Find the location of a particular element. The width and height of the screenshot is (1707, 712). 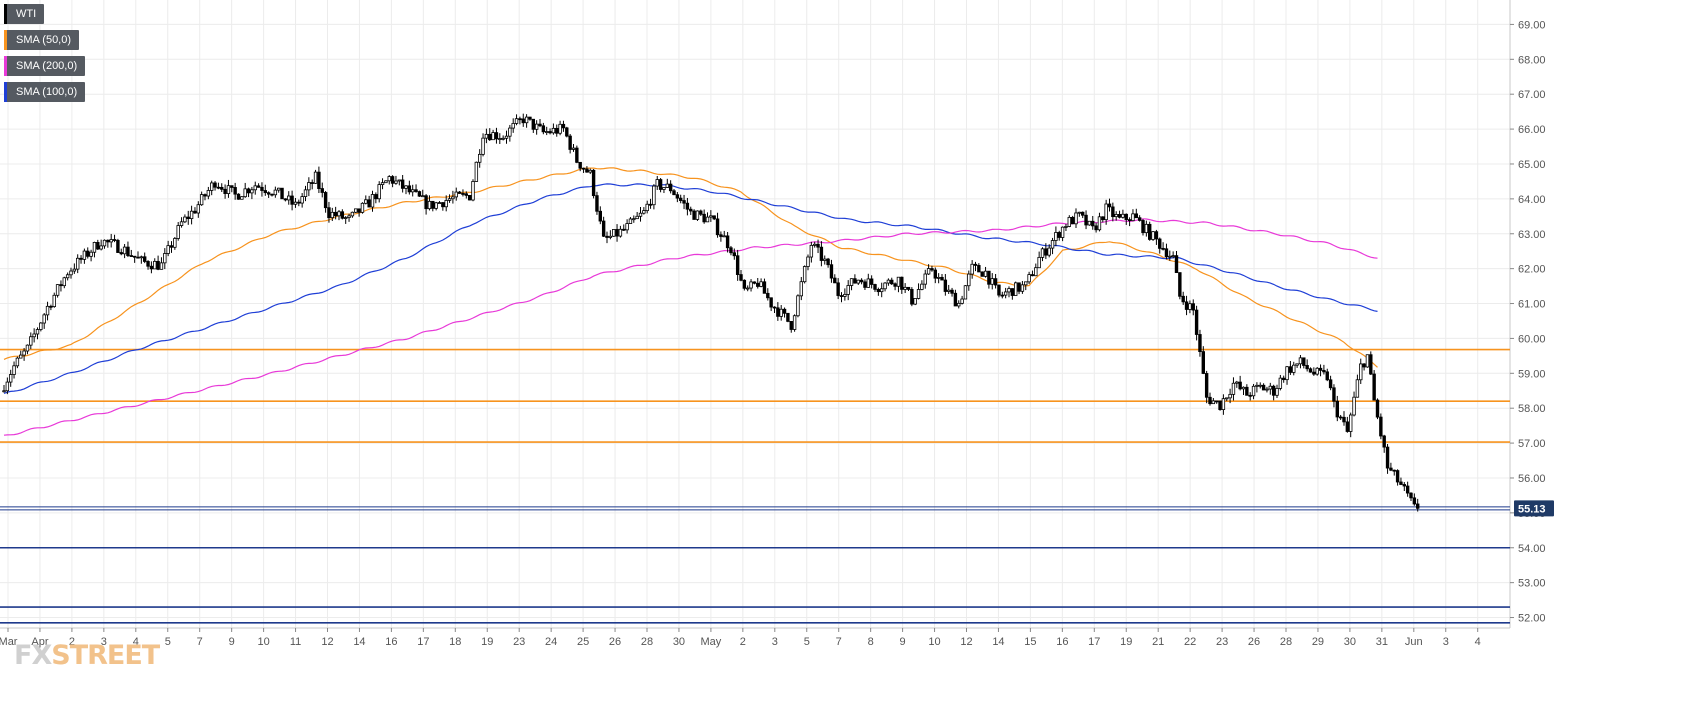

x-tick-label: 3 is located at coordinates (104, 642).